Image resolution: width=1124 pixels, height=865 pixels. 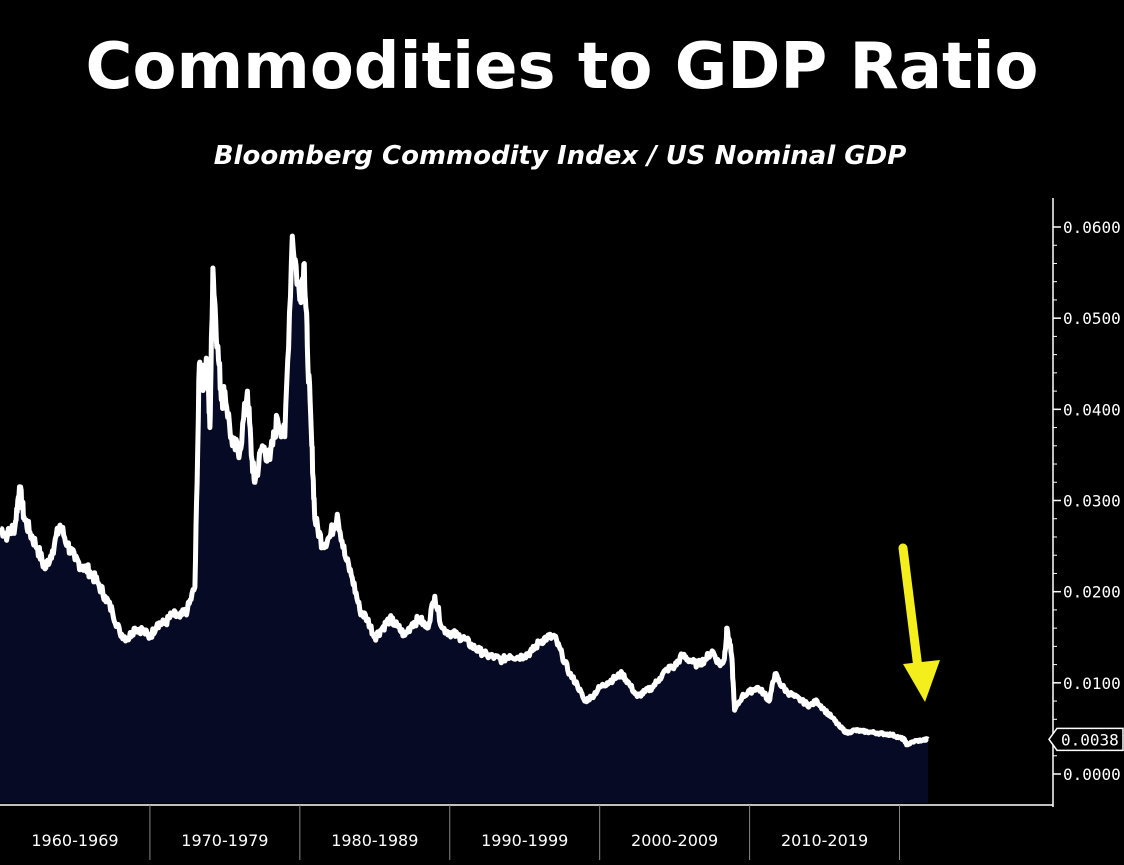 I want to click on y-tick-label: 0.0400, so click(x=1092, y=409).